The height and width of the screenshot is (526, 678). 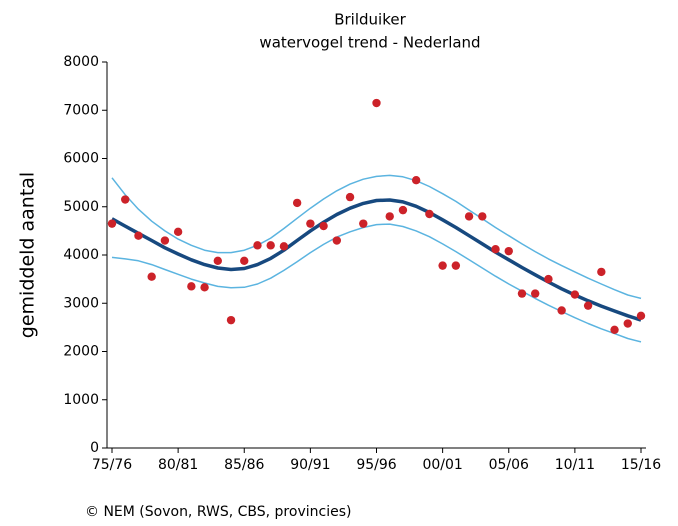 What do you see at coordinates (81, 255) in the screenshot?
I see `y-tick-label: 4000` at bounding box center [81, 255].